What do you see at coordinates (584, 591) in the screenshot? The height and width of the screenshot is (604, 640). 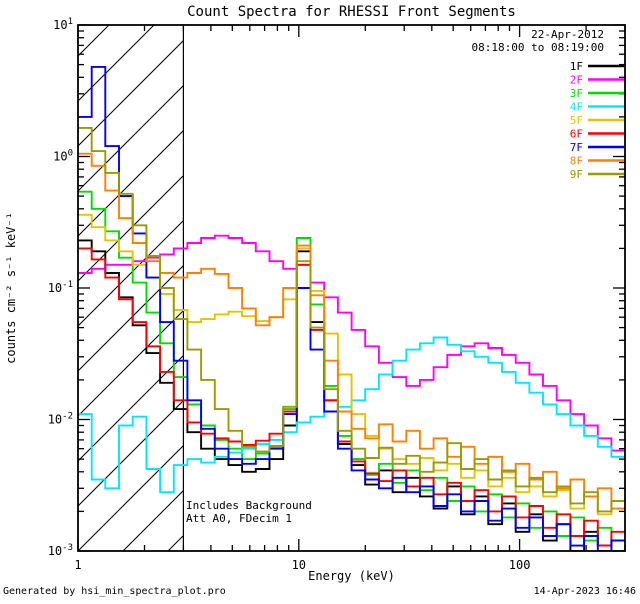 I see `footer-render-timestamp: 14-Apr-2023 16:46` at bounding box center [584, 591].